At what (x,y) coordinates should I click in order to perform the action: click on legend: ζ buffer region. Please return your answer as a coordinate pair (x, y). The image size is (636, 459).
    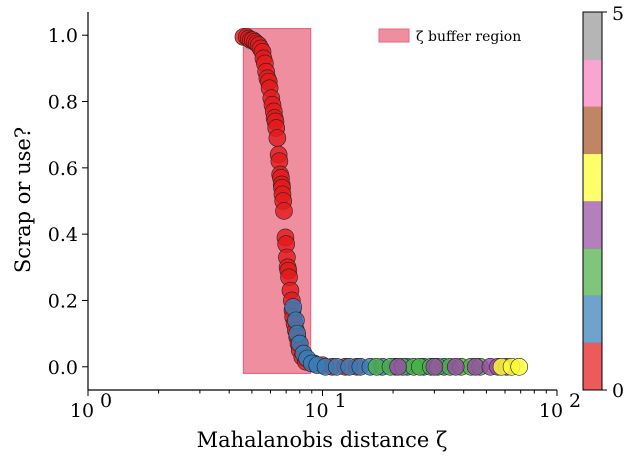
    Looking at the image, I should click on (449, 36).